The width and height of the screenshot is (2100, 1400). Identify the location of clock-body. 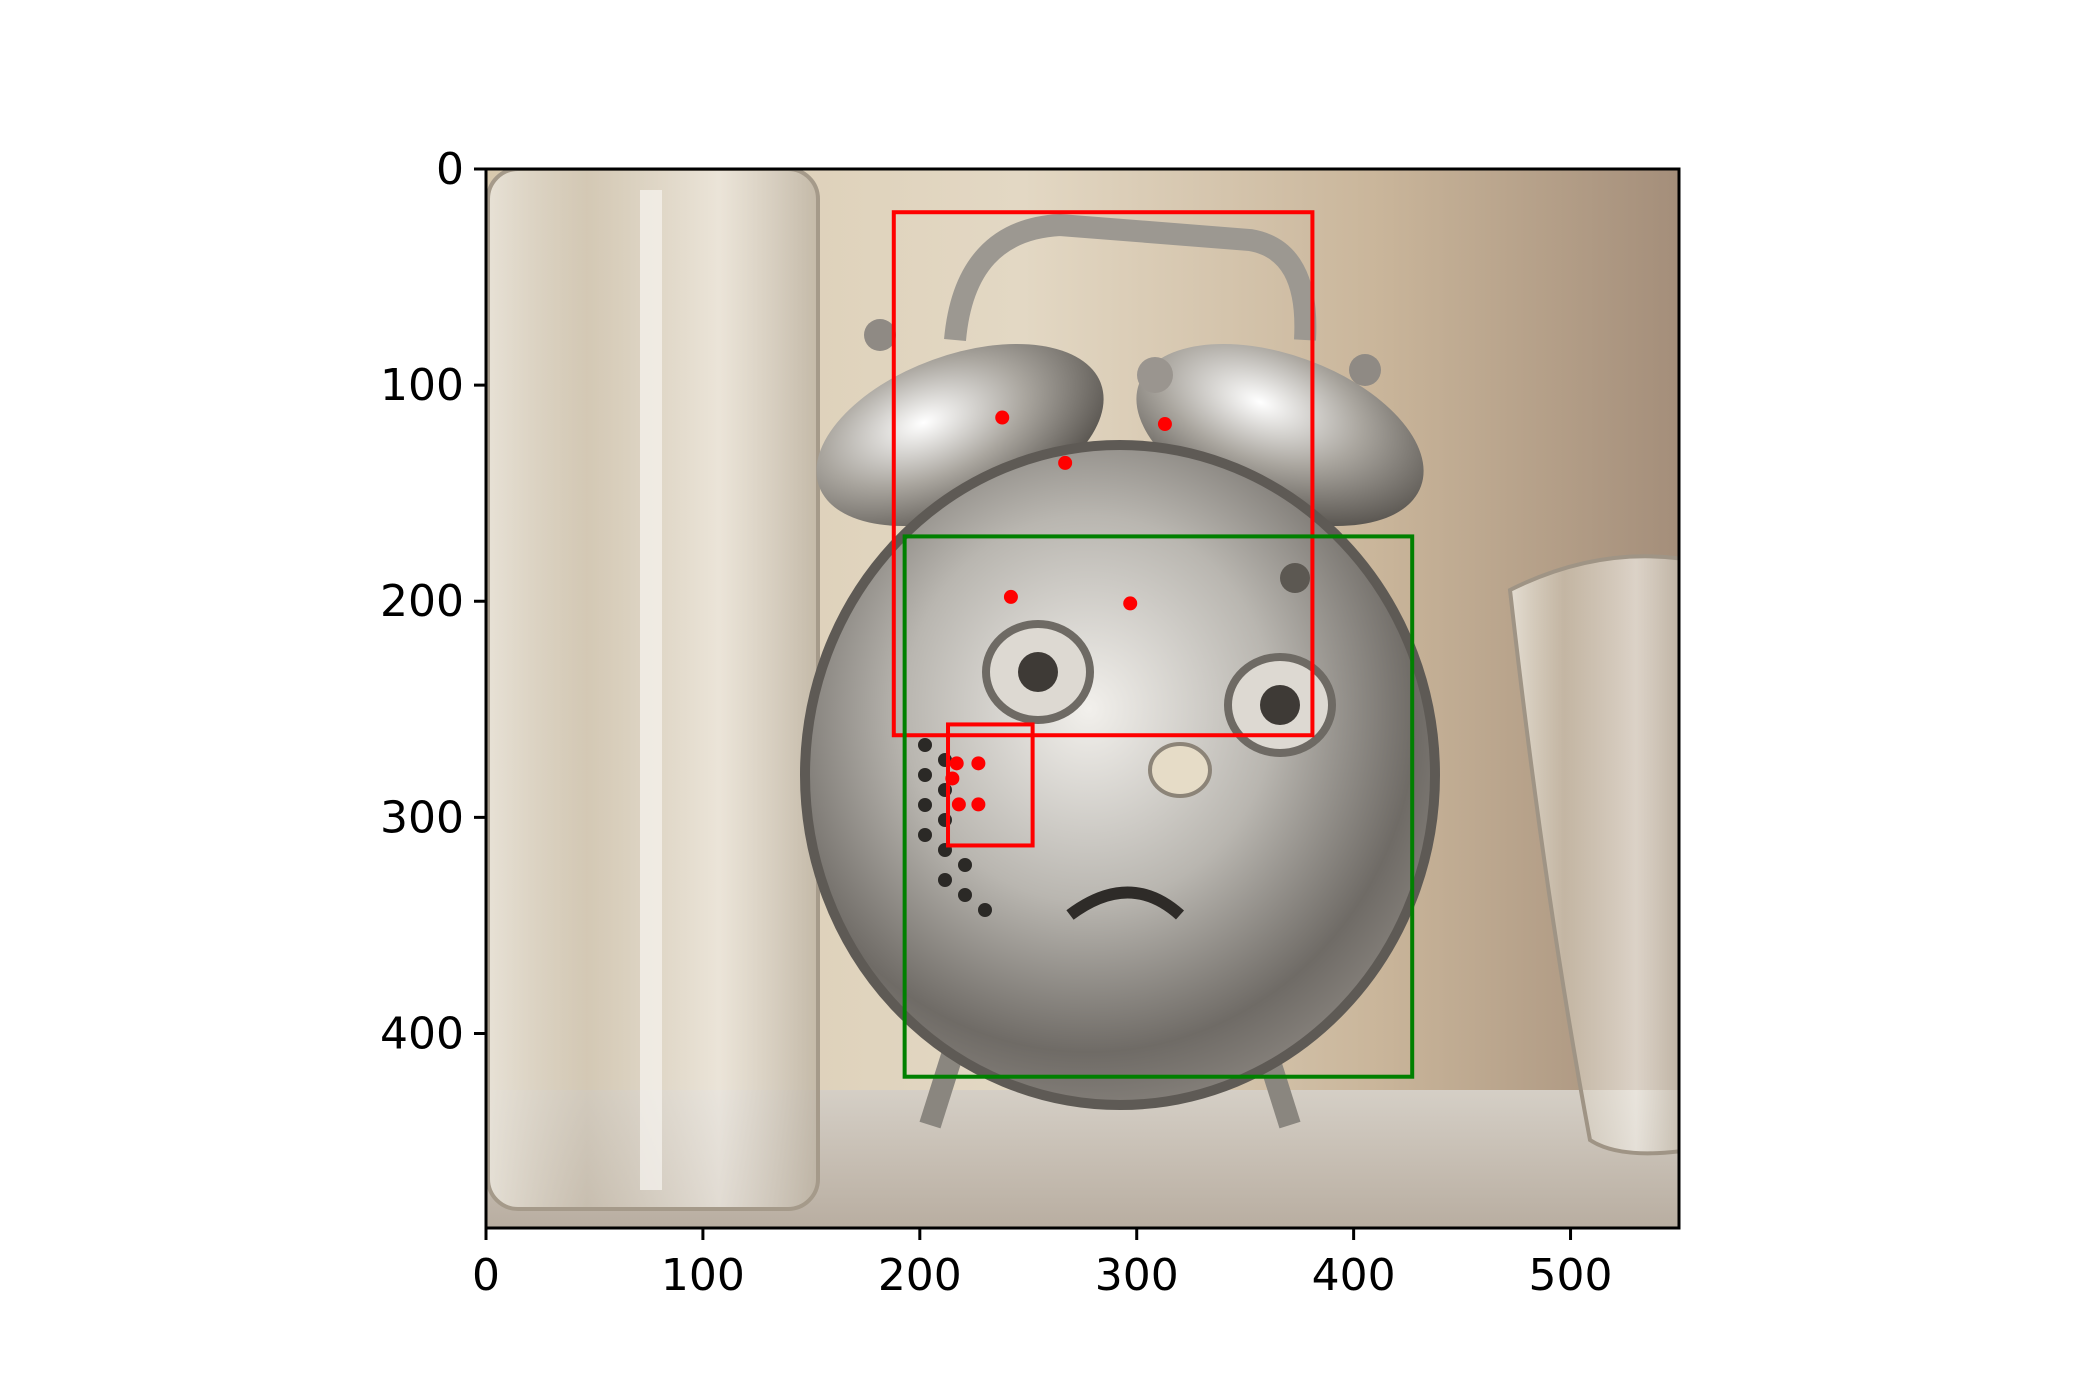
(1120, 775).